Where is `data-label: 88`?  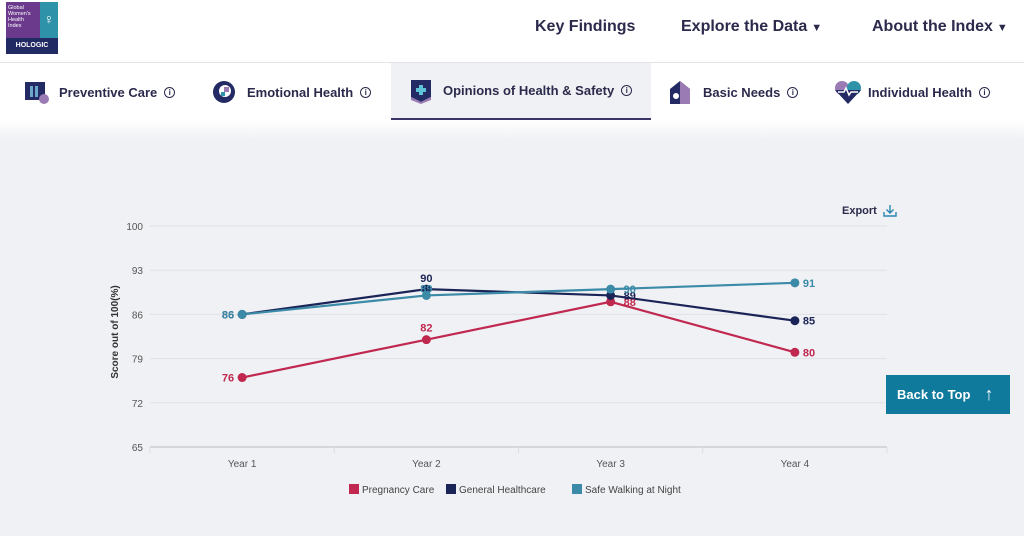
data-label: 88 is located at coordinates (630, 303).